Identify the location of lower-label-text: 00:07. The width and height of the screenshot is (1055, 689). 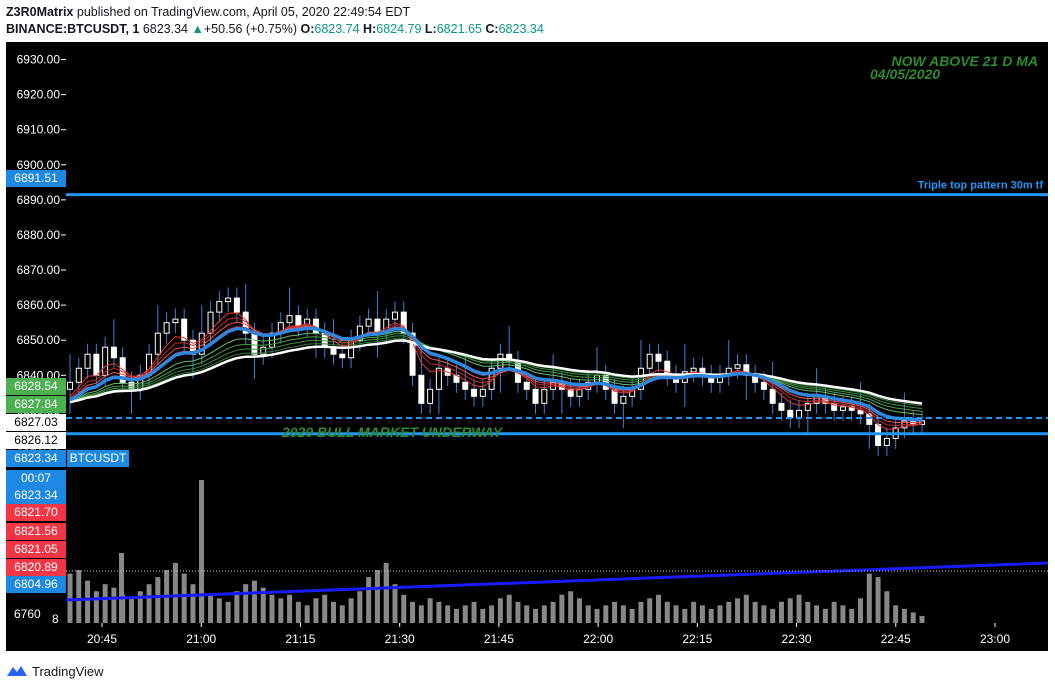
(36, 478).